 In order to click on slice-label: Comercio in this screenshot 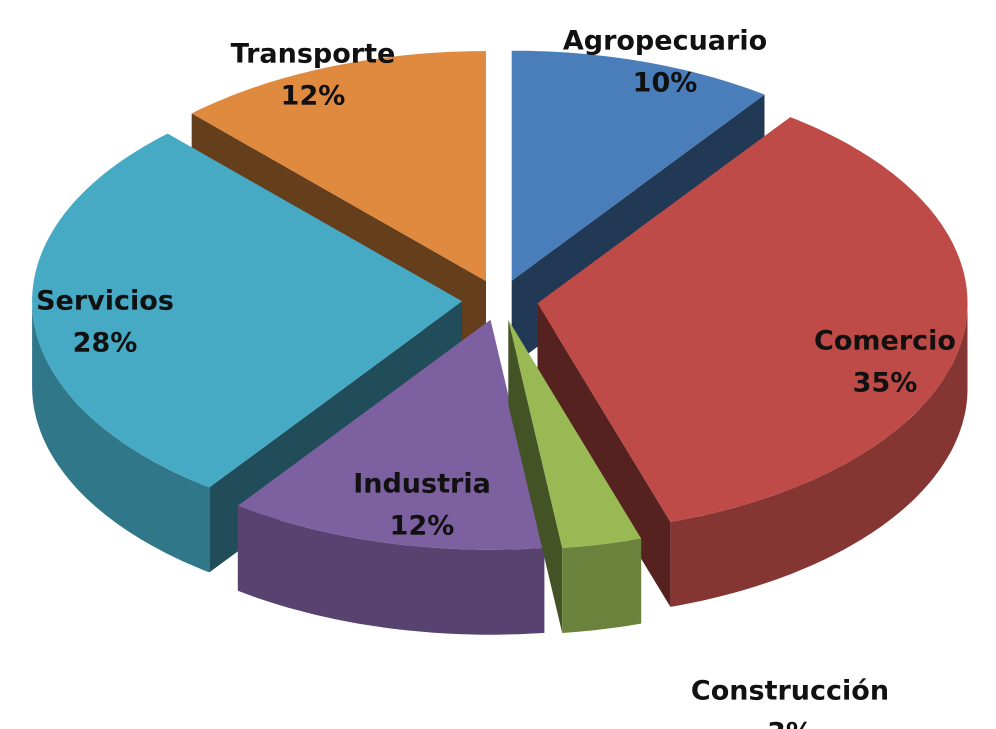, I will do `click(885, 341)`.